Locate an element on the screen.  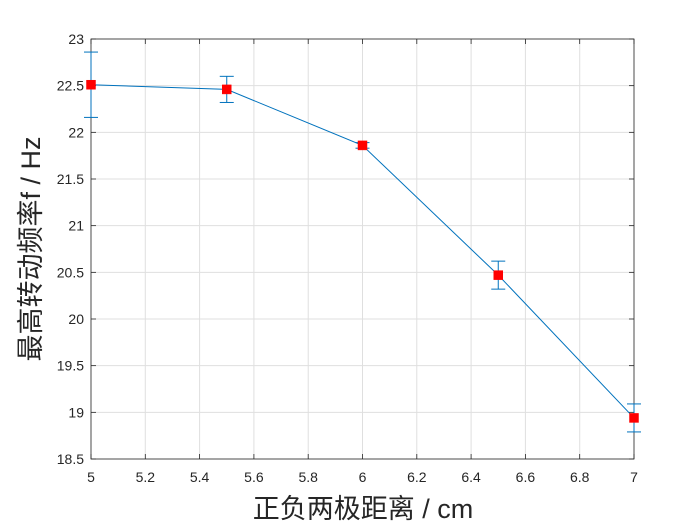
x-tick-label: 5.8 is located at coordinates (308, 477).